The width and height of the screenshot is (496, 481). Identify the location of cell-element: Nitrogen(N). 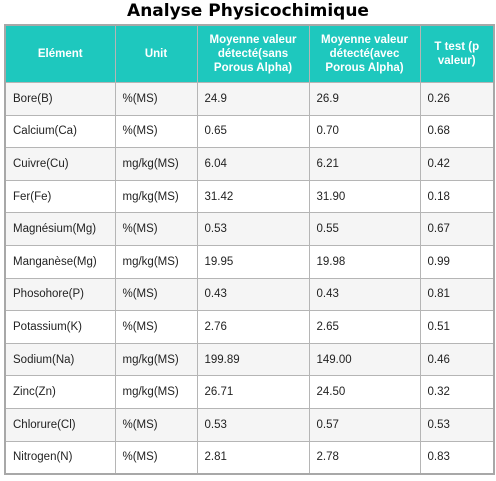
(60, 457).